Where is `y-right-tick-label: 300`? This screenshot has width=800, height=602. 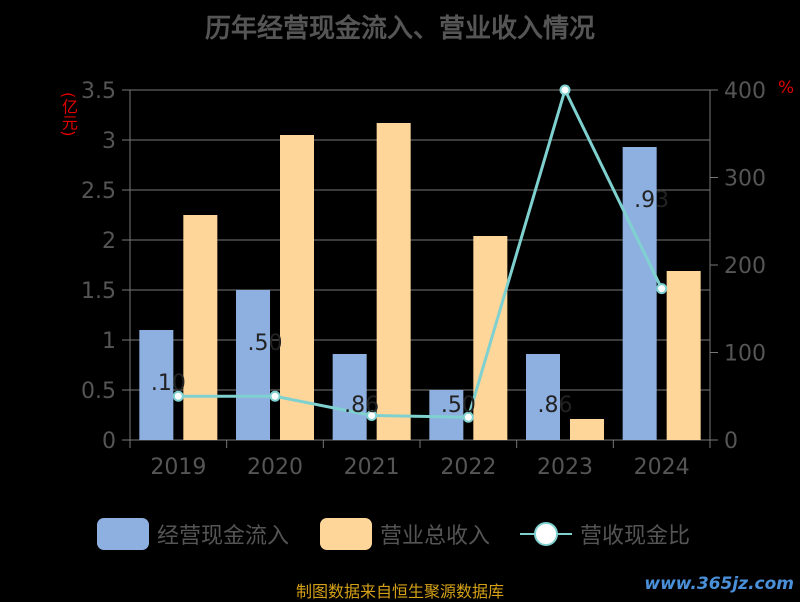
y-right-tick-label: 300 is located at coordinates (745, 179).